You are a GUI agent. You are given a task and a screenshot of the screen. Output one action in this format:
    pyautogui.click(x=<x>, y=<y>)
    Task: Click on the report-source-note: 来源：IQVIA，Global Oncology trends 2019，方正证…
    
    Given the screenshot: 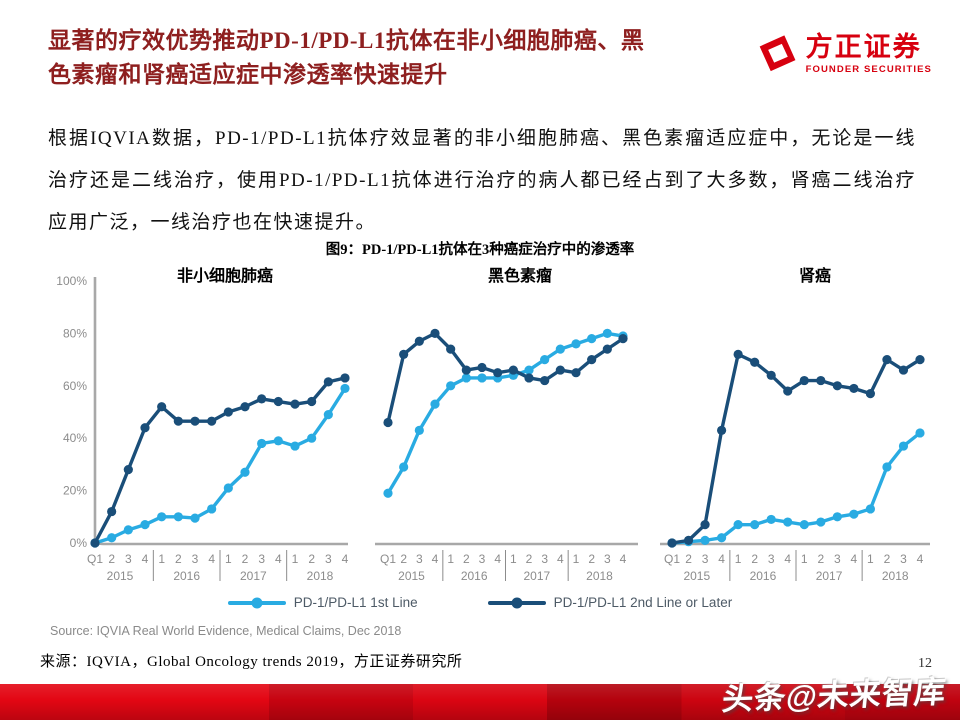 What is the action you would take?
    pyautogui.click(x=251, y=662)
    